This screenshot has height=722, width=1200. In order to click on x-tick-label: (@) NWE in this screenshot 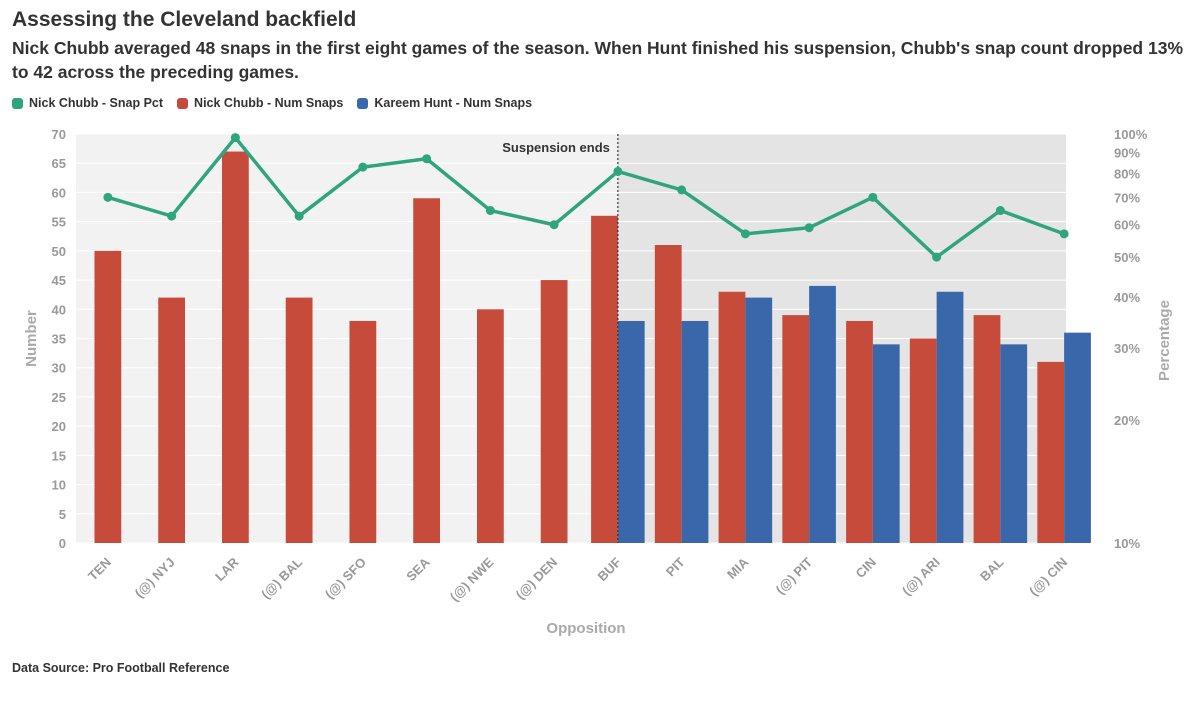, I will do `click(472, 579)`.